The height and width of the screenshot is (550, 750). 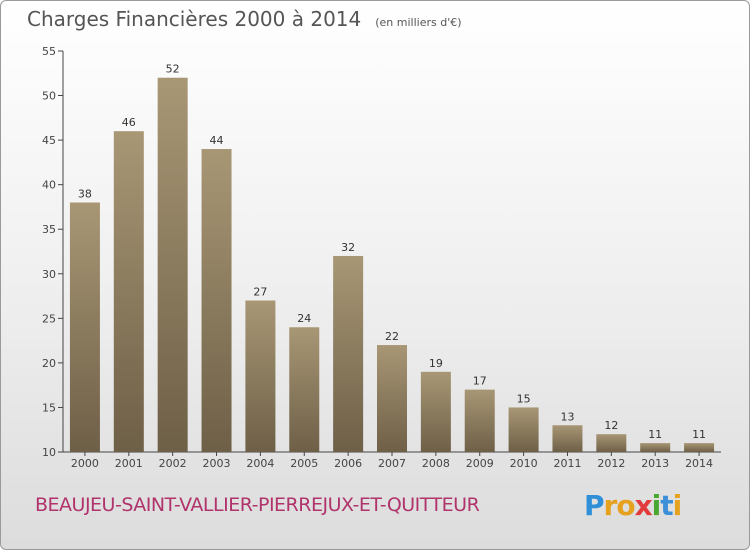 I want to click on x-tick-label: 2009, so click(x=480, y=463).